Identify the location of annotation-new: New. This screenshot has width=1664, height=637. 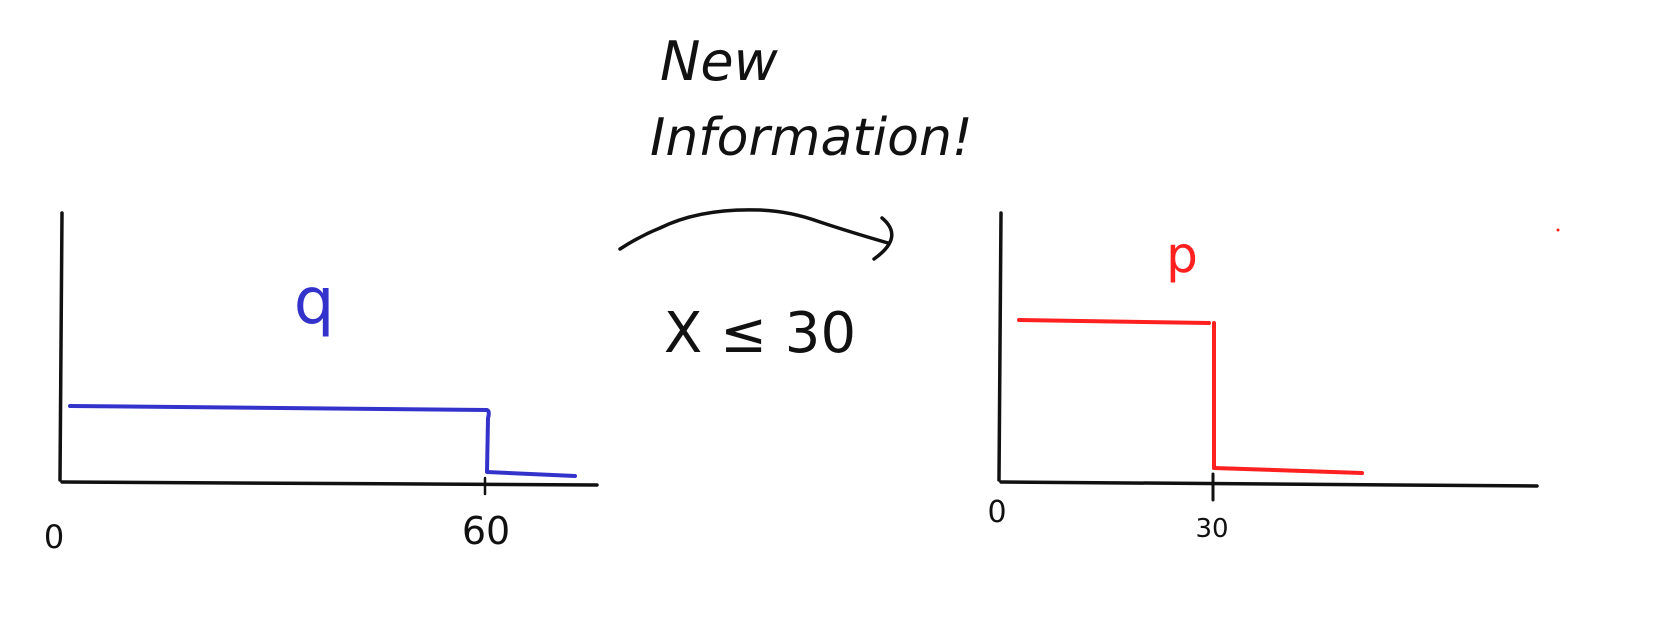
(719, 61).